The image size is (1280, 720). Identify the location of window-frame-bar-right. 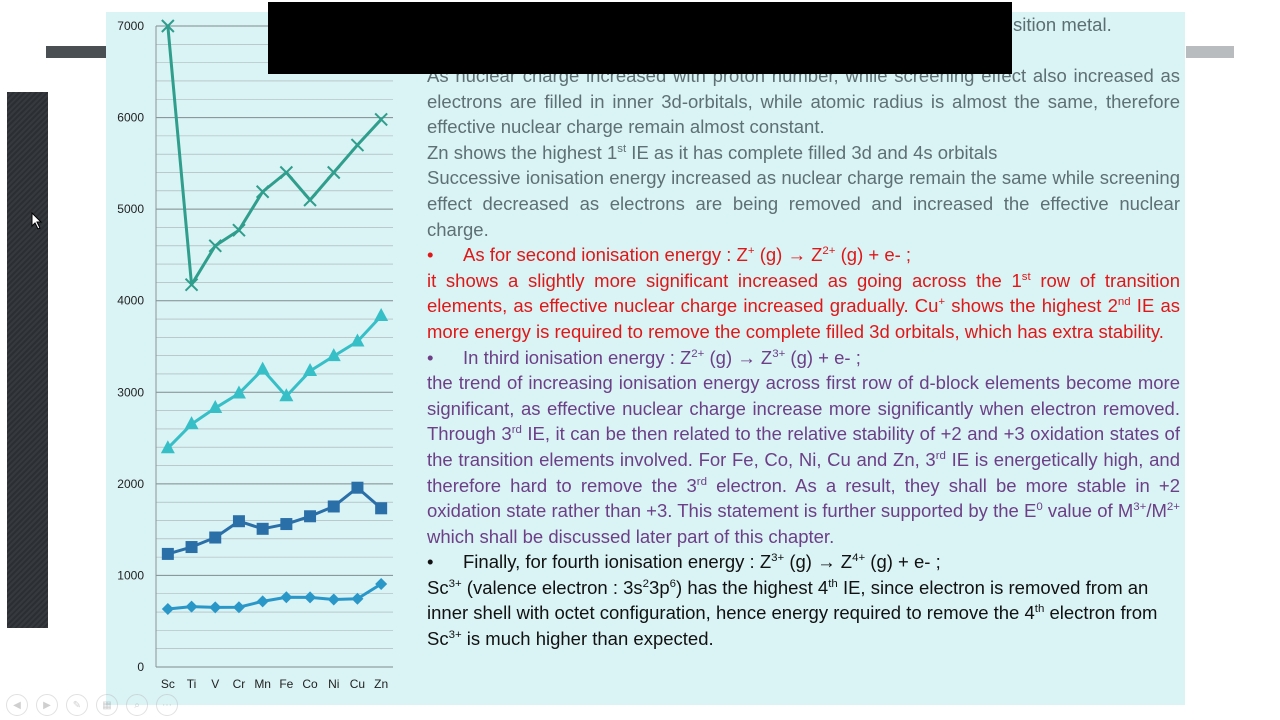
(1210, 52).